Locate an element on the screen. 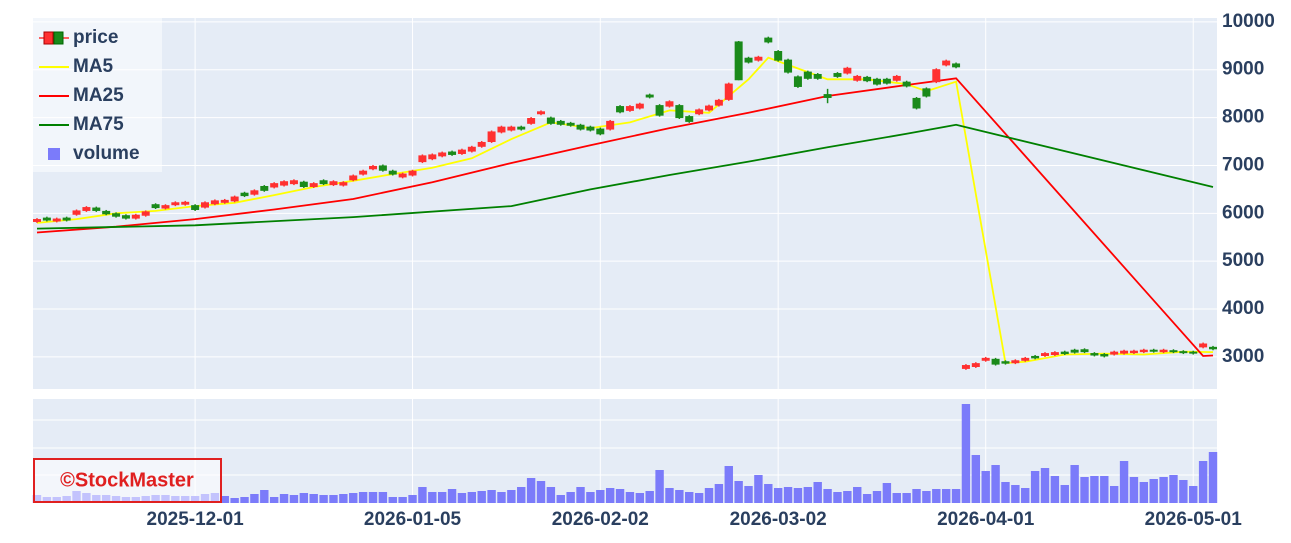 The height and width of the screenshot is (543, 1291). watermark-box is located at coordinates (127, 480).